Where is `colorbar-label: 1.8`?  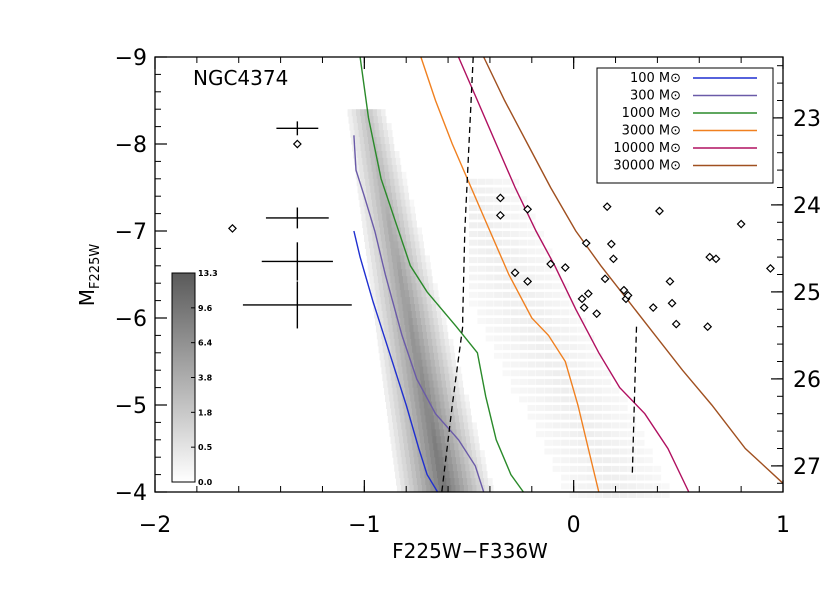 colorbar-label: 1.8 is located at coordinates (205, 412).